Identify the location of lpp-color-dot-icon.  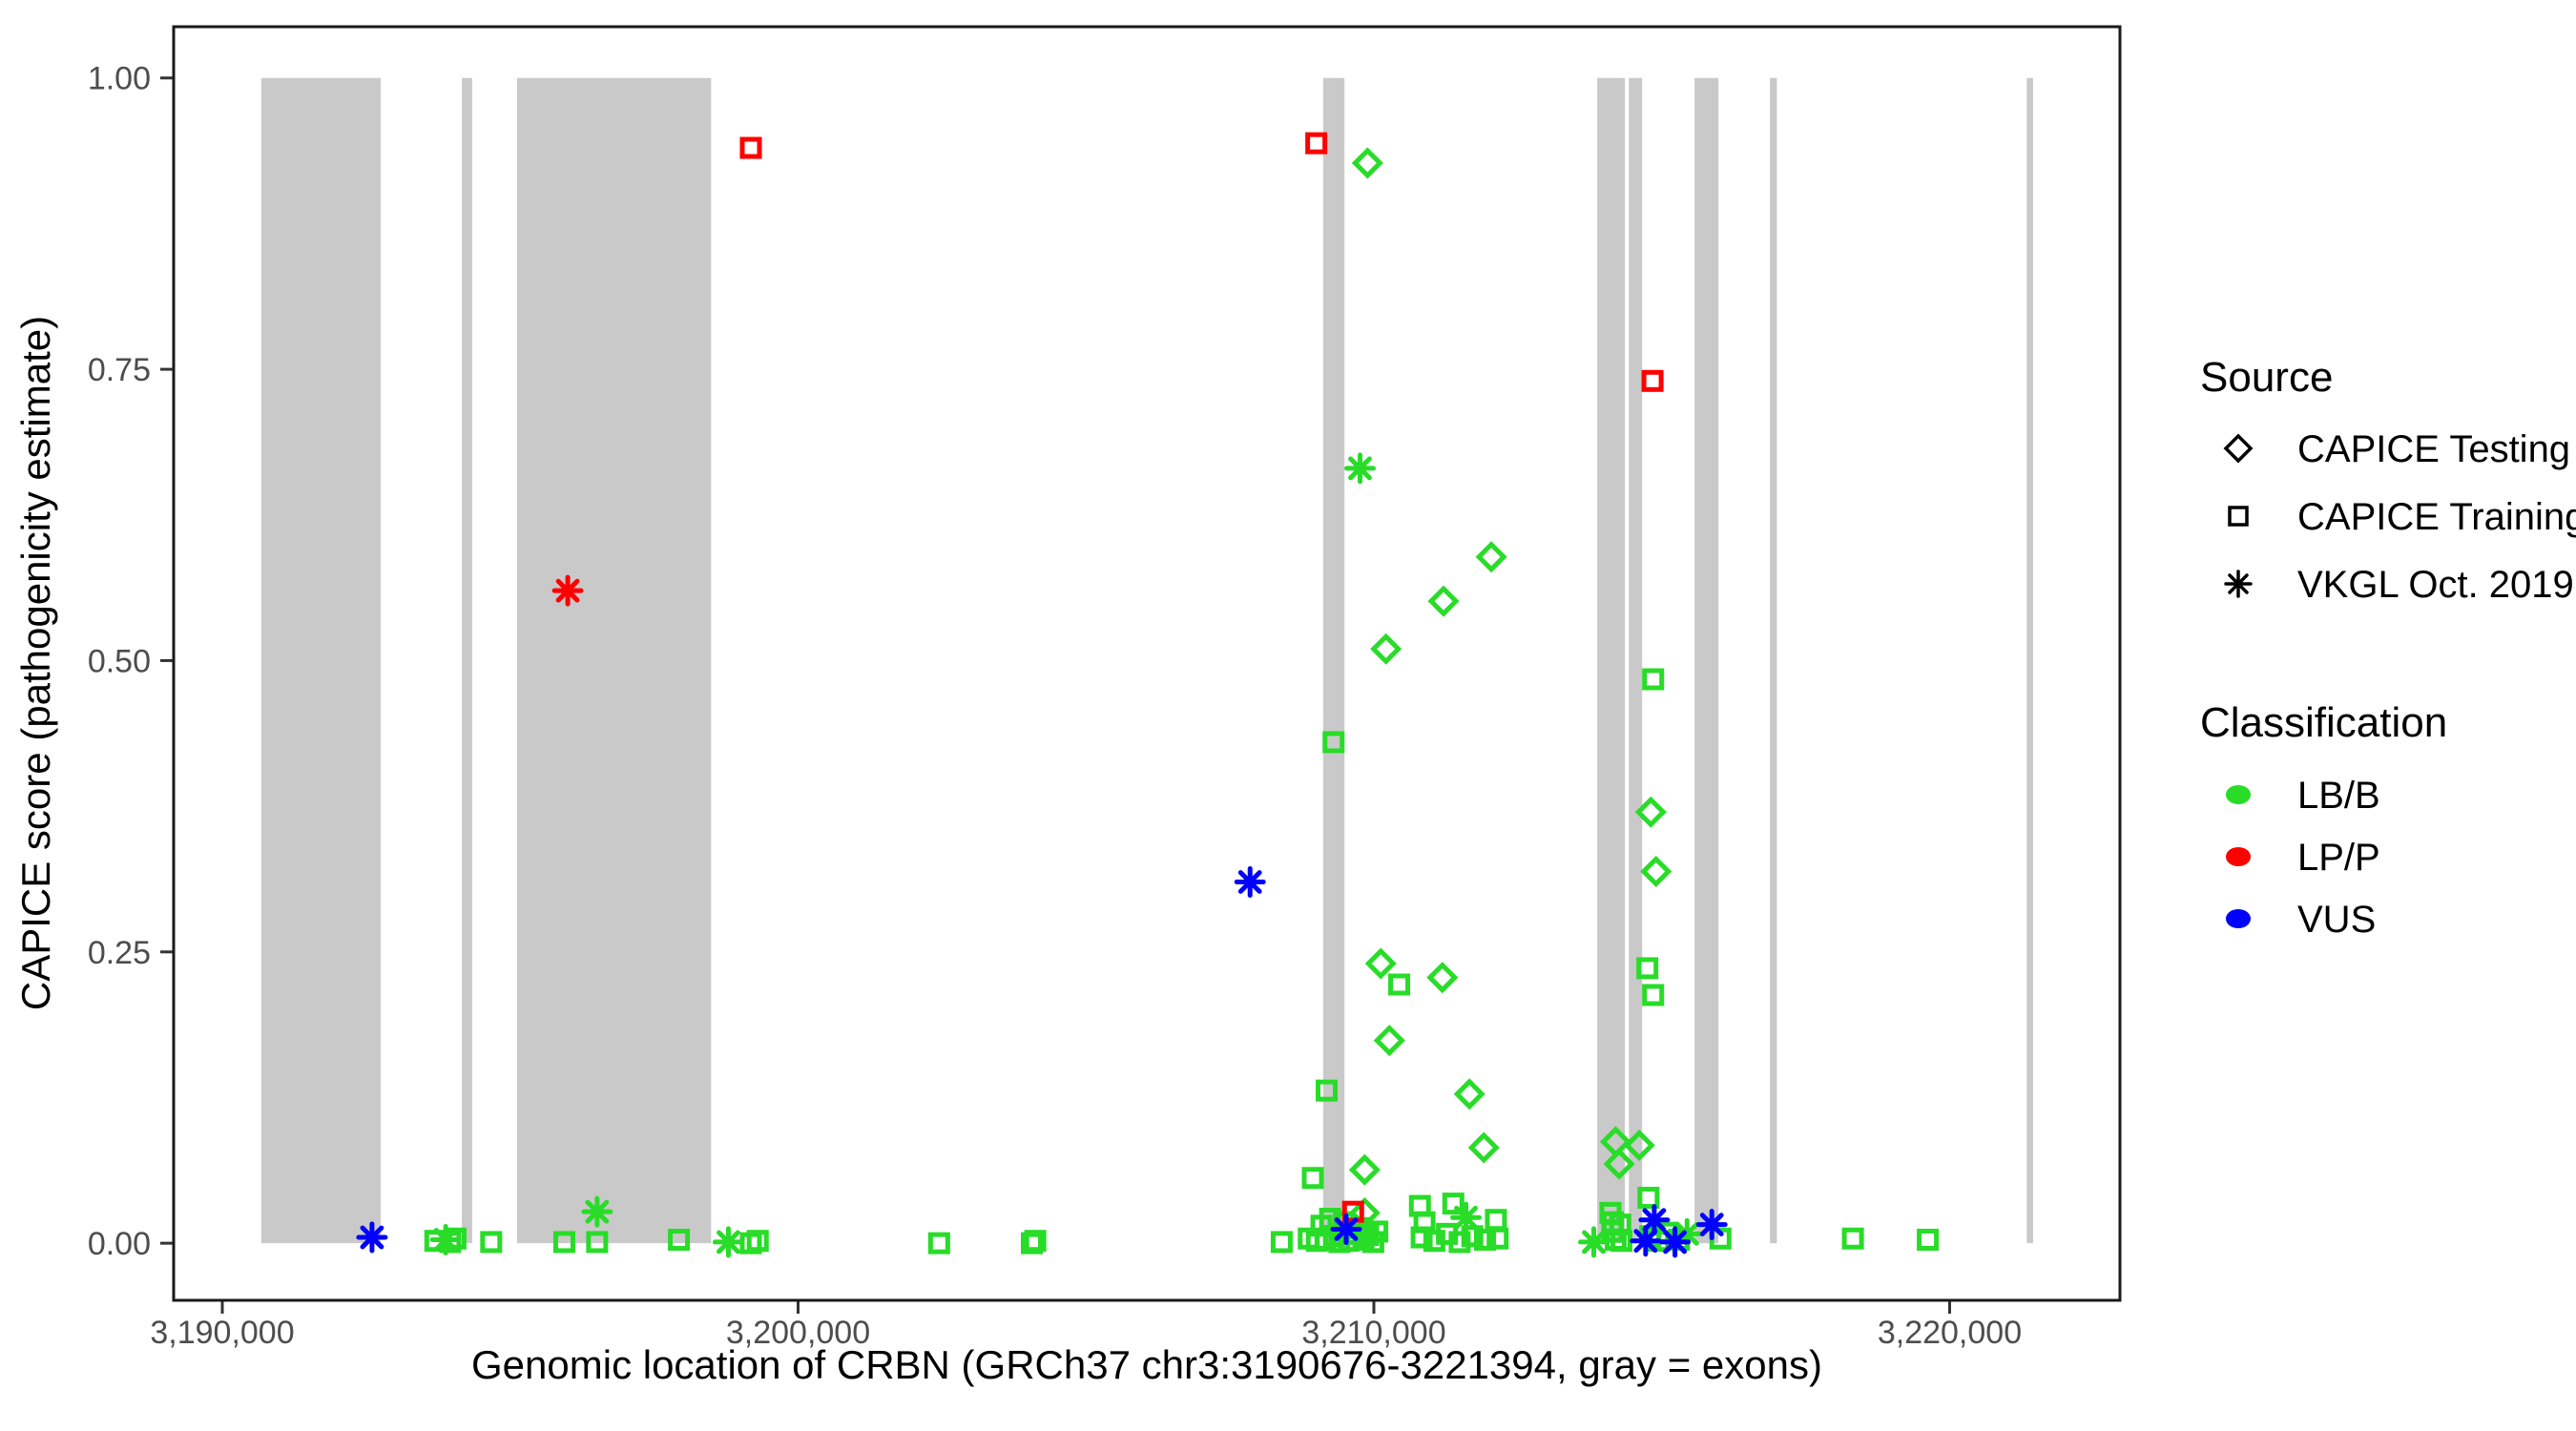
(2238, 856).